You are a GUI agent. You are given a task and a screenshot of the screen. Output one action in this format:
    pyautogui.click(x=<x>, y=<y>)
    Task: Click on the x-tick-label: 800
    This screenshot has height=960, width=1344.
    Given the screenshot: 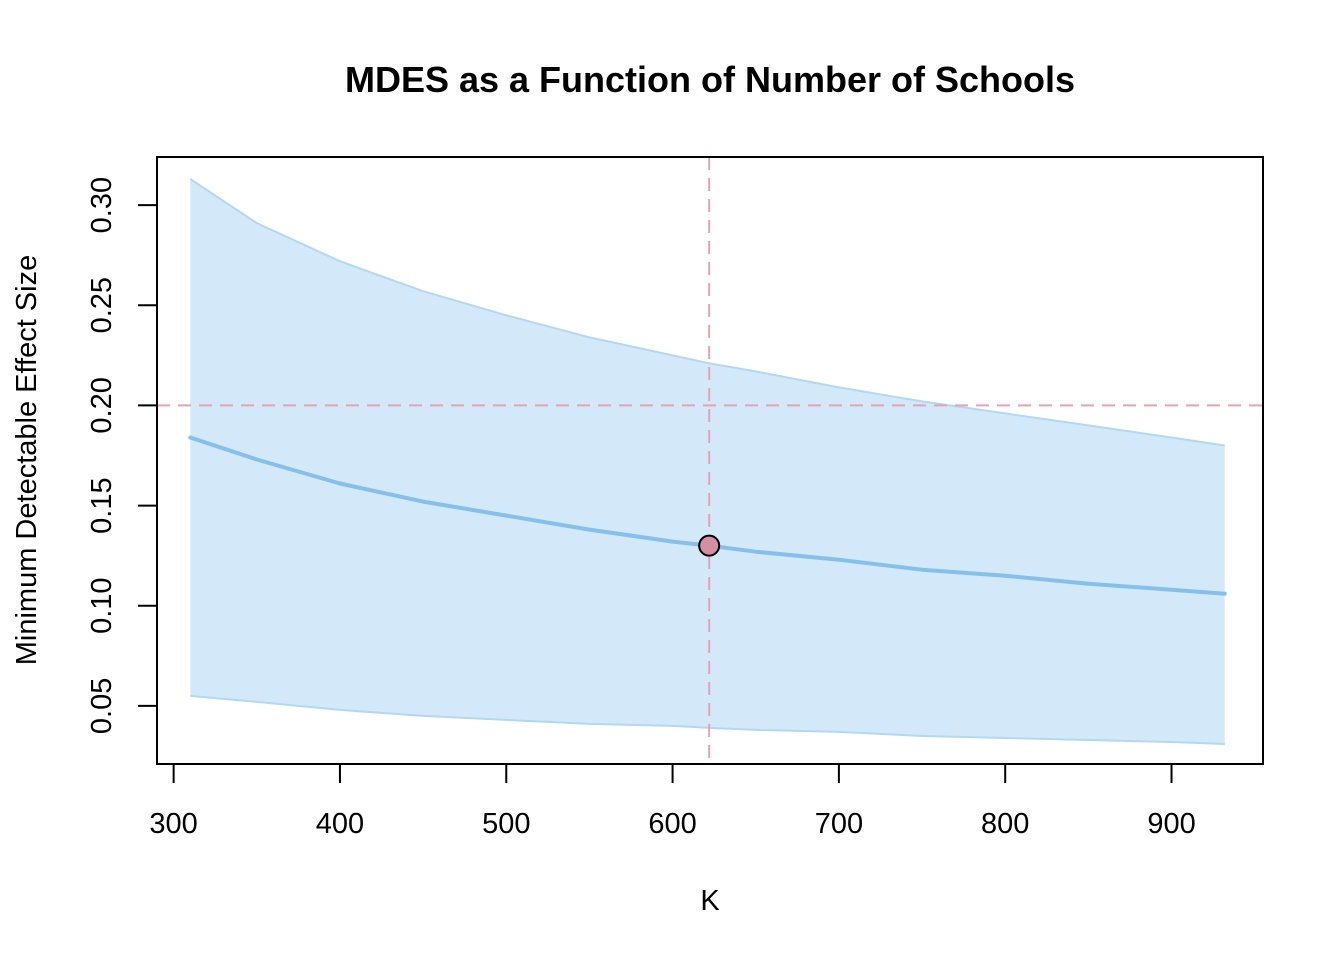 What is the action you would take?
    pyautogui.click(x=1005, y=824)
    